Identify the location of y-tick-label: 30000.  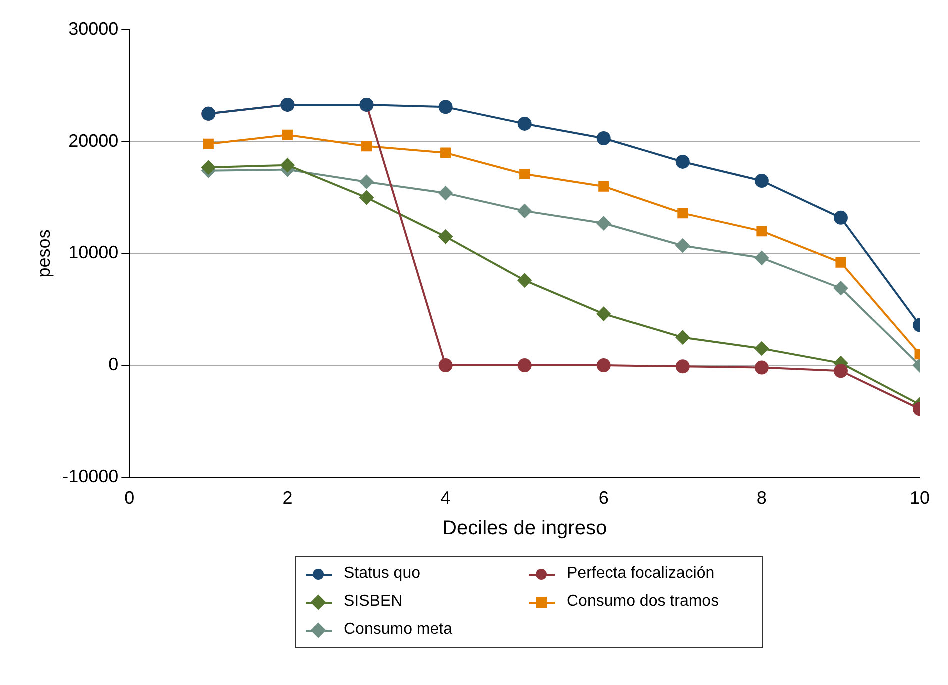
(93, 28).